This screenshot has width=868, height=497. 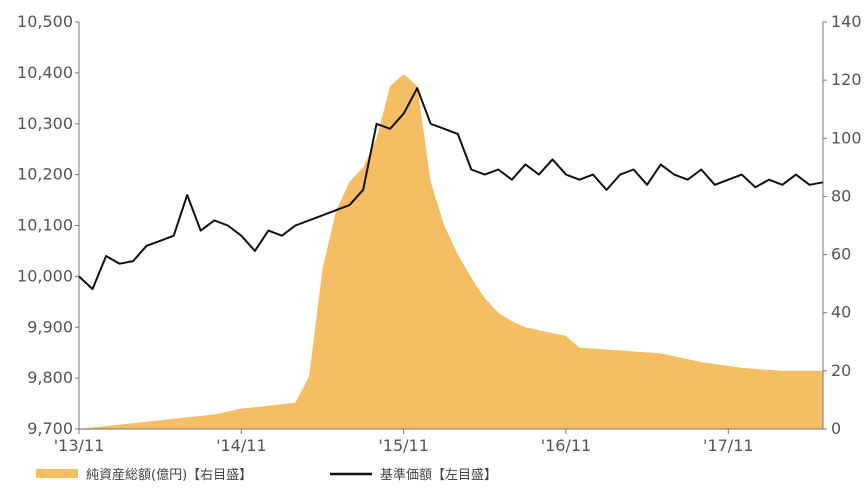 What do you see at coordinates (403, 445) in the screenshot?
I see `x-tick-label: '15/11` at bounding box center [403, 445].